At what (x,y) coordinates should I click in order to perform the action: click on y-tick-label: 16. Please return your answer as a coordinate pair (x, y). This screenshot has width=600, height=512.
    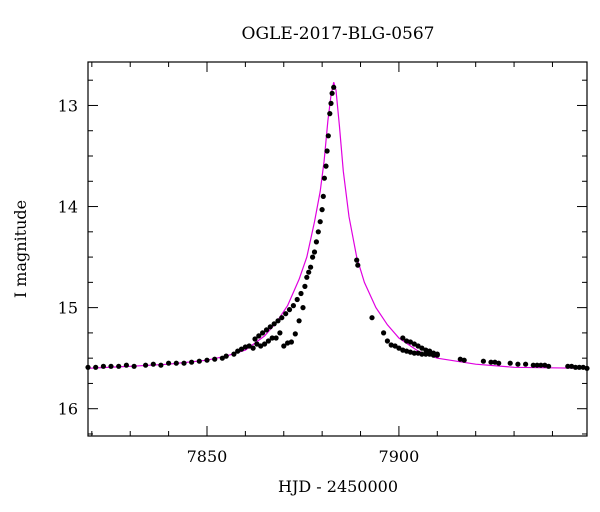
    Looking at the image, I should click on (68, 409).